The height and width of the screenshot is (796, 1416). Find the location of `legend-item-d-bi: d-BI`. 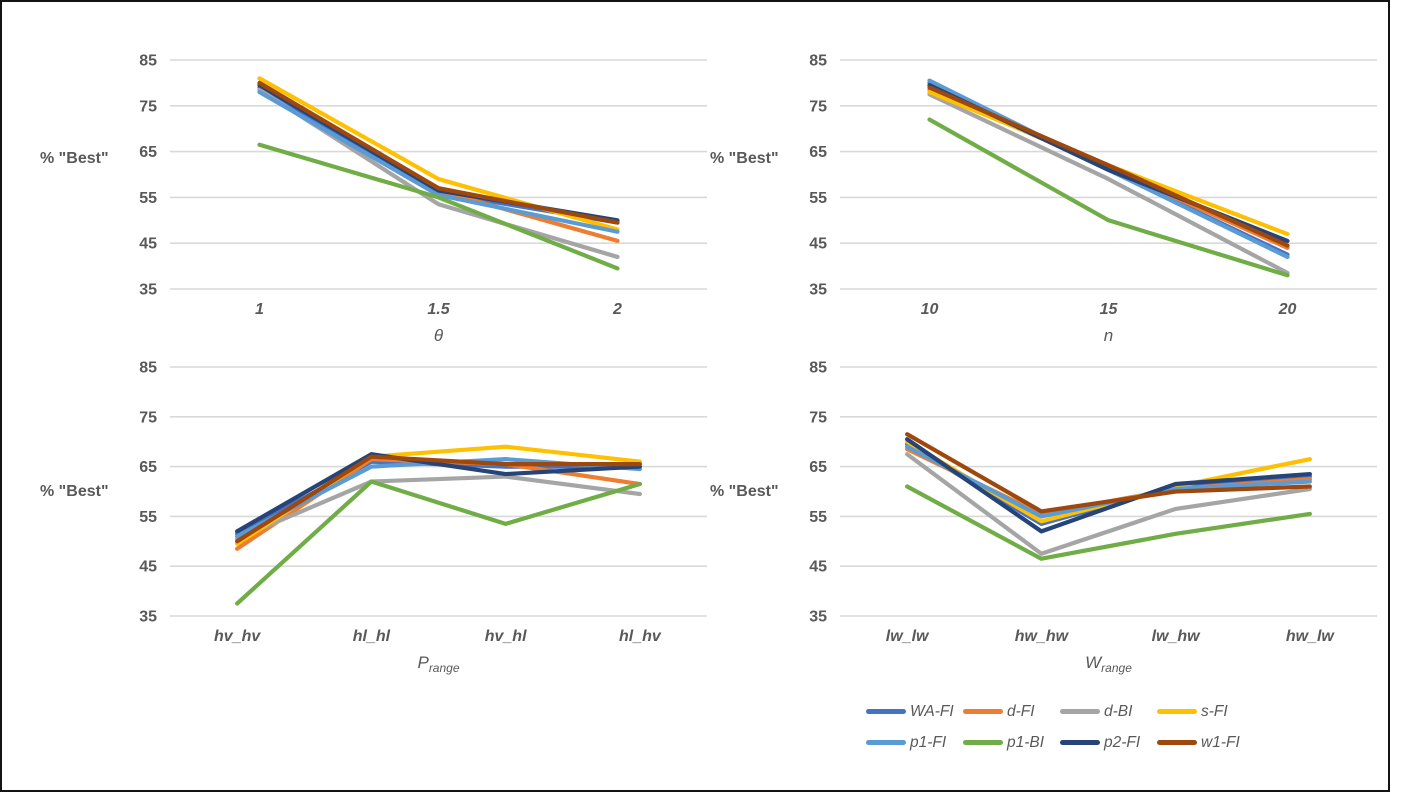

legend-item-d-bi: d-BI is located at coordinates (1108, 711).